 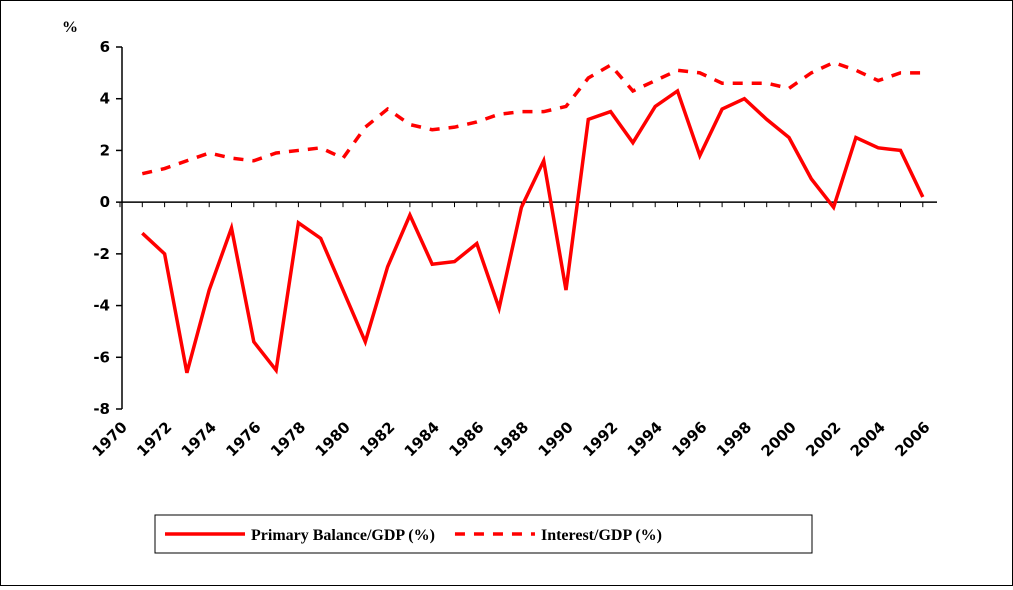 I want to click on y-tick-label: -2, so click(x=101, y=254).